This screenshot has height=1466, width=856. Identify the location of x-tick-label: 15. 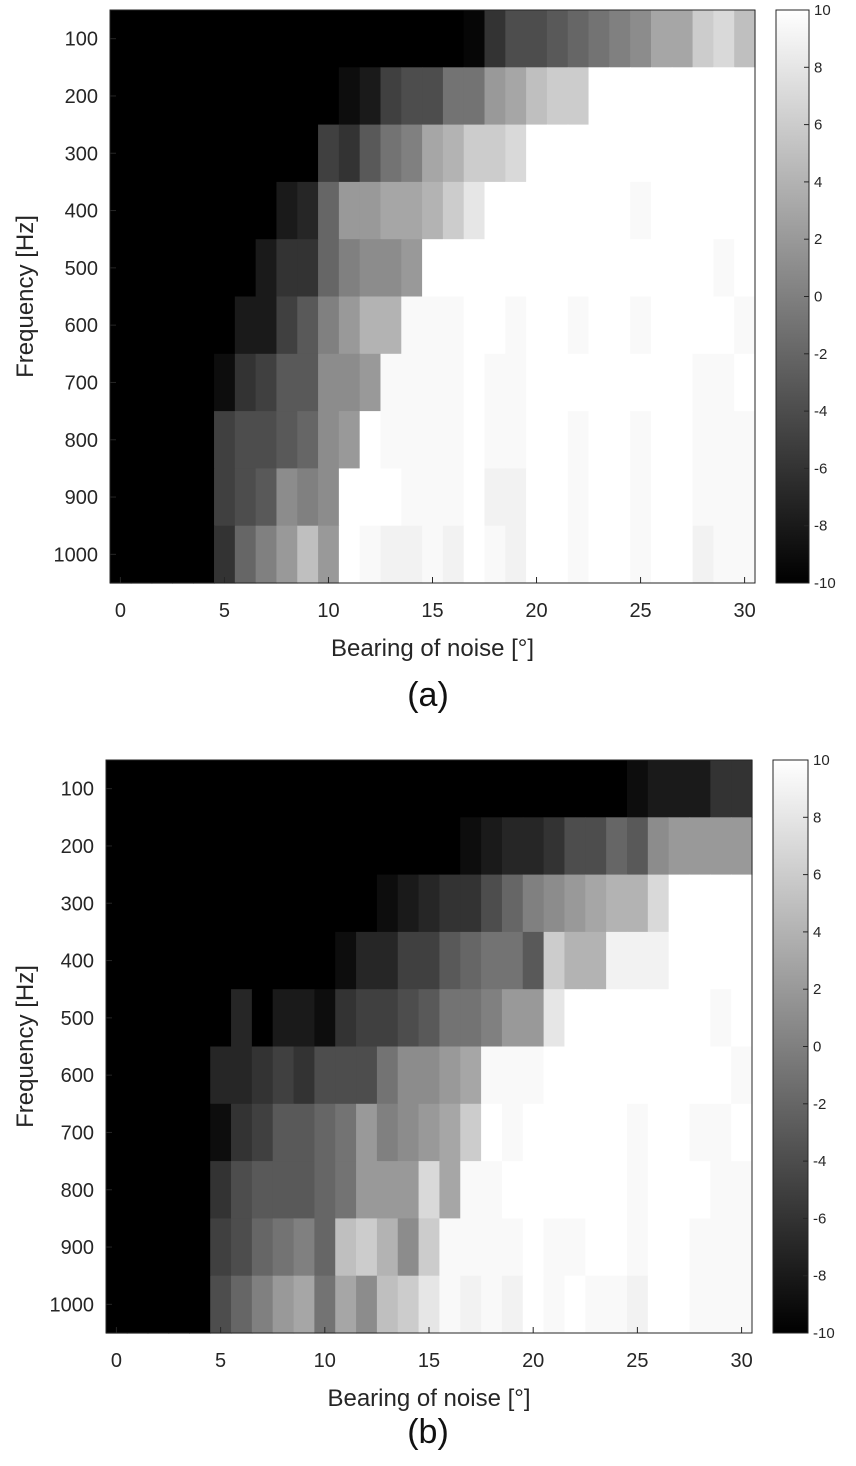
(429, 1361).